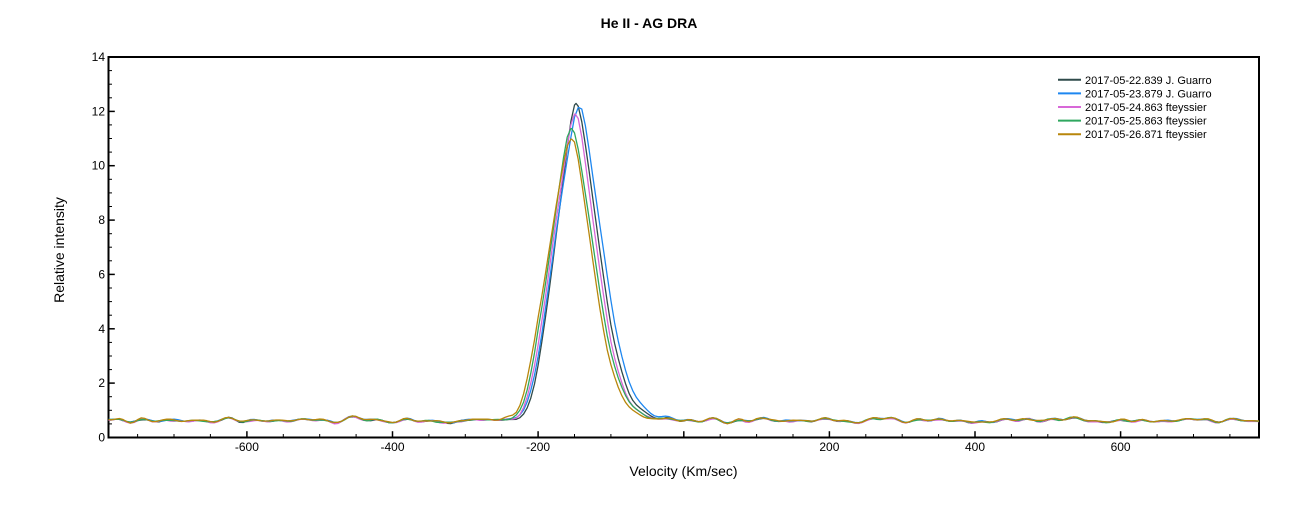 Image resolution: width=1299 pixels, height=505 pixels. What do you see at coordinates (1146, 122) in the screenshot?
I see `svg-text: 2017-05-25.863 fteyssier` at bounding box center [1146, 122].